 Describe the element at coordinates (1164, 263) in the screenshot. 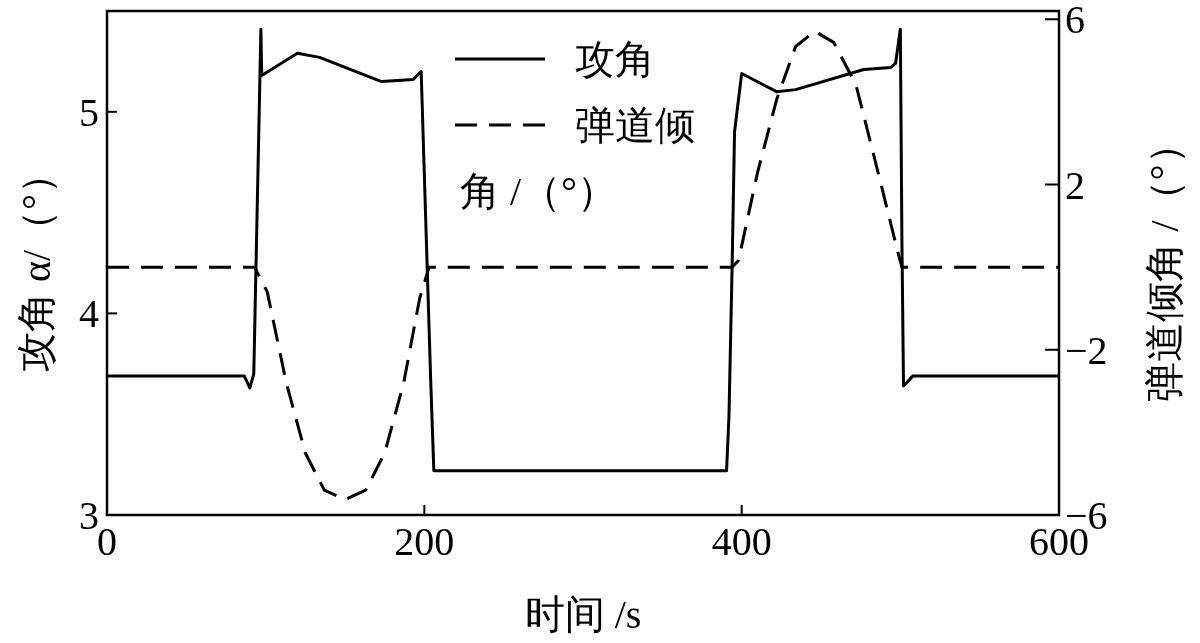

I see `y2-axis-title: 弹道倾角 /（°）` at that location.